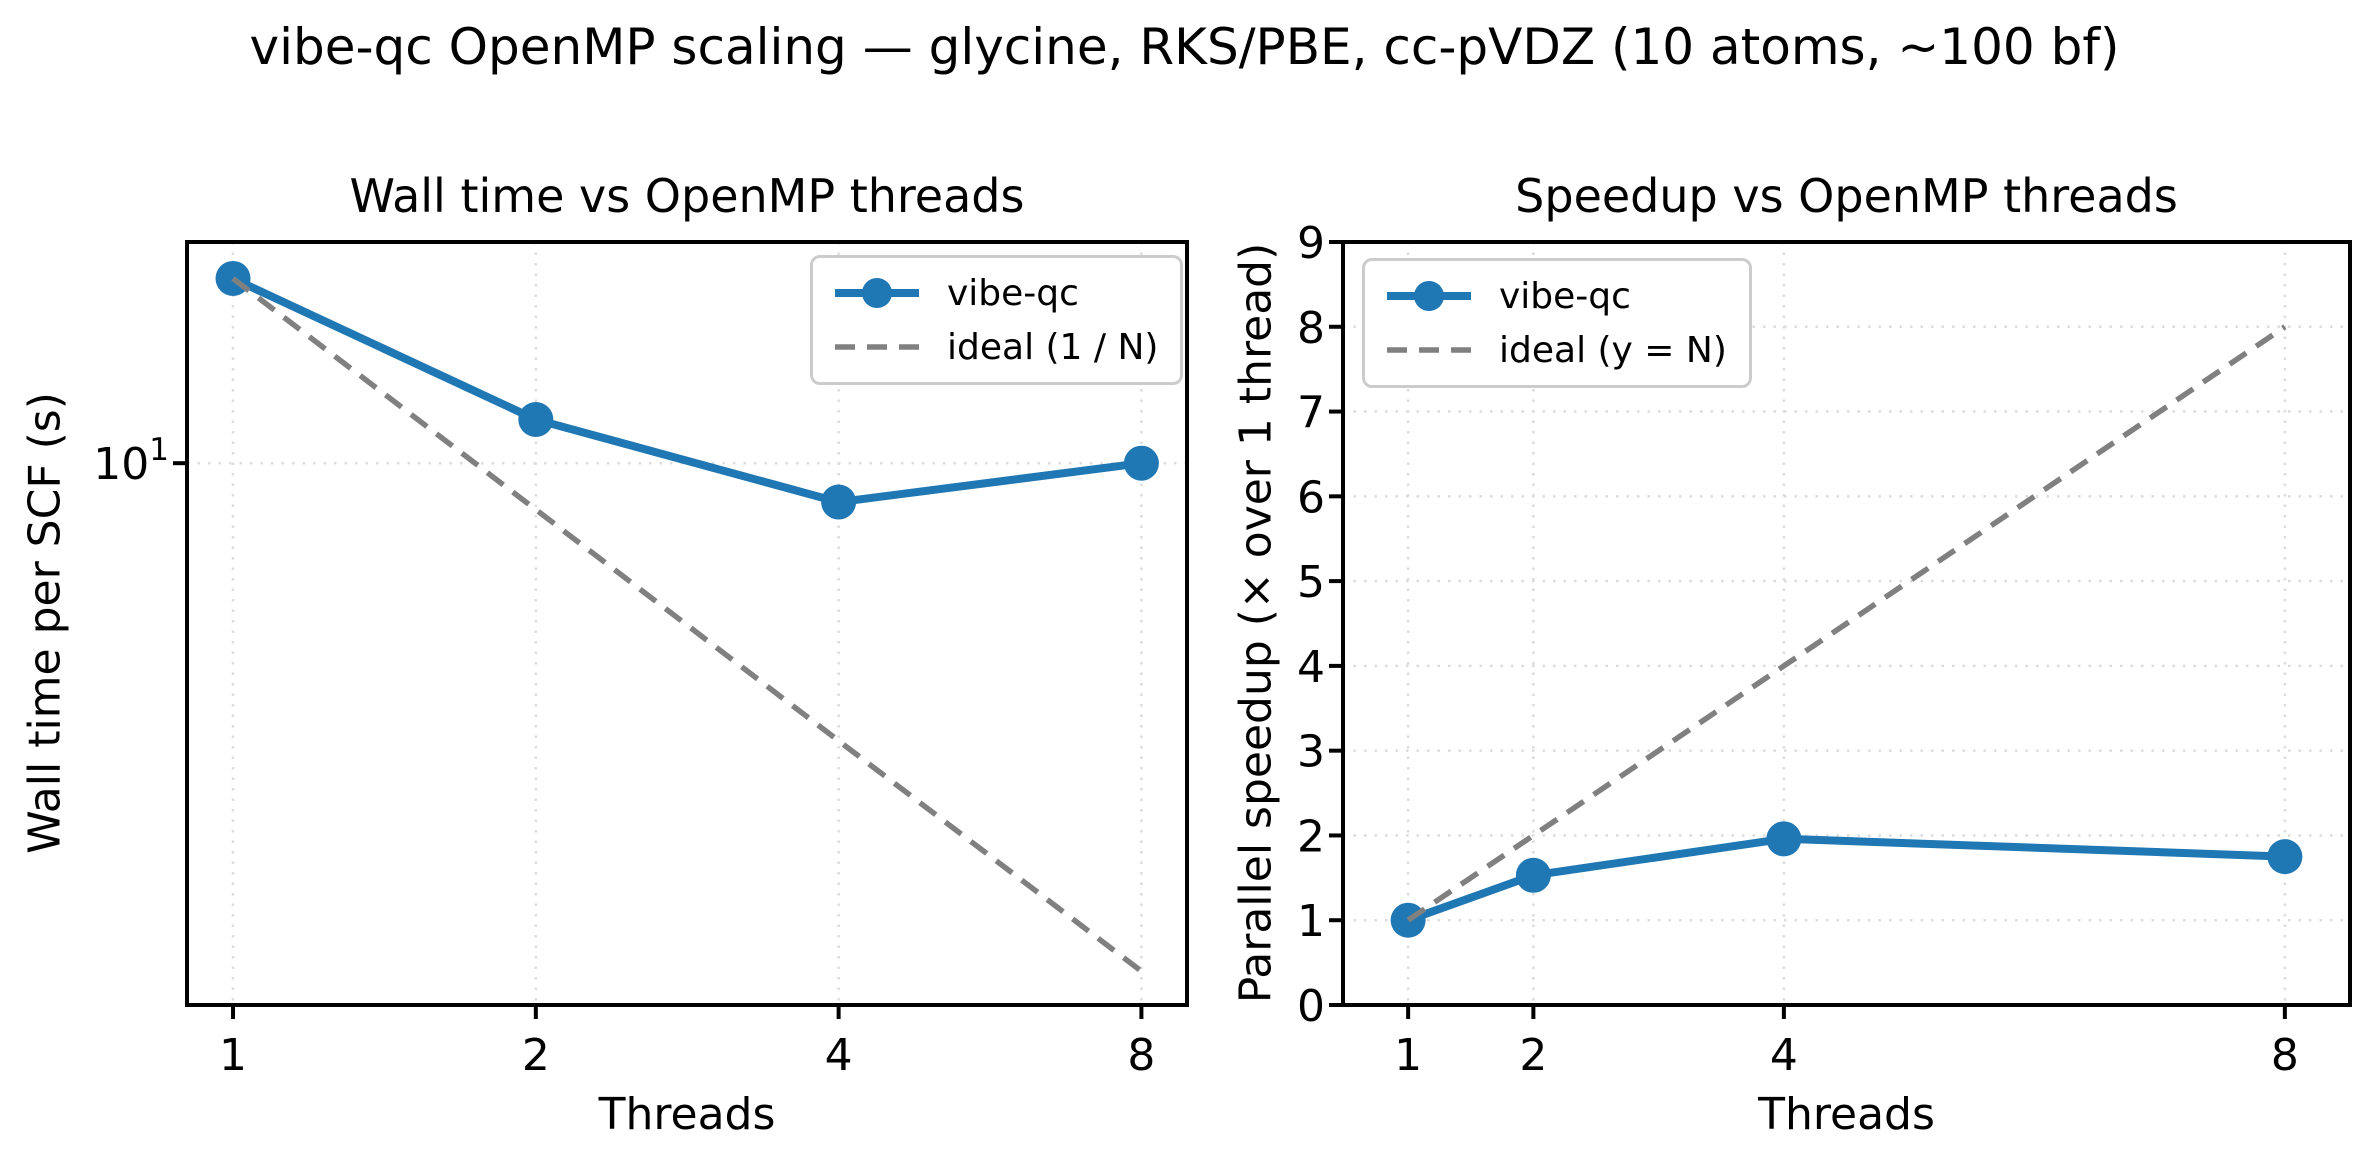  I want to click on legend-item-ideal: ideal (1 / N), so click(994, 347).